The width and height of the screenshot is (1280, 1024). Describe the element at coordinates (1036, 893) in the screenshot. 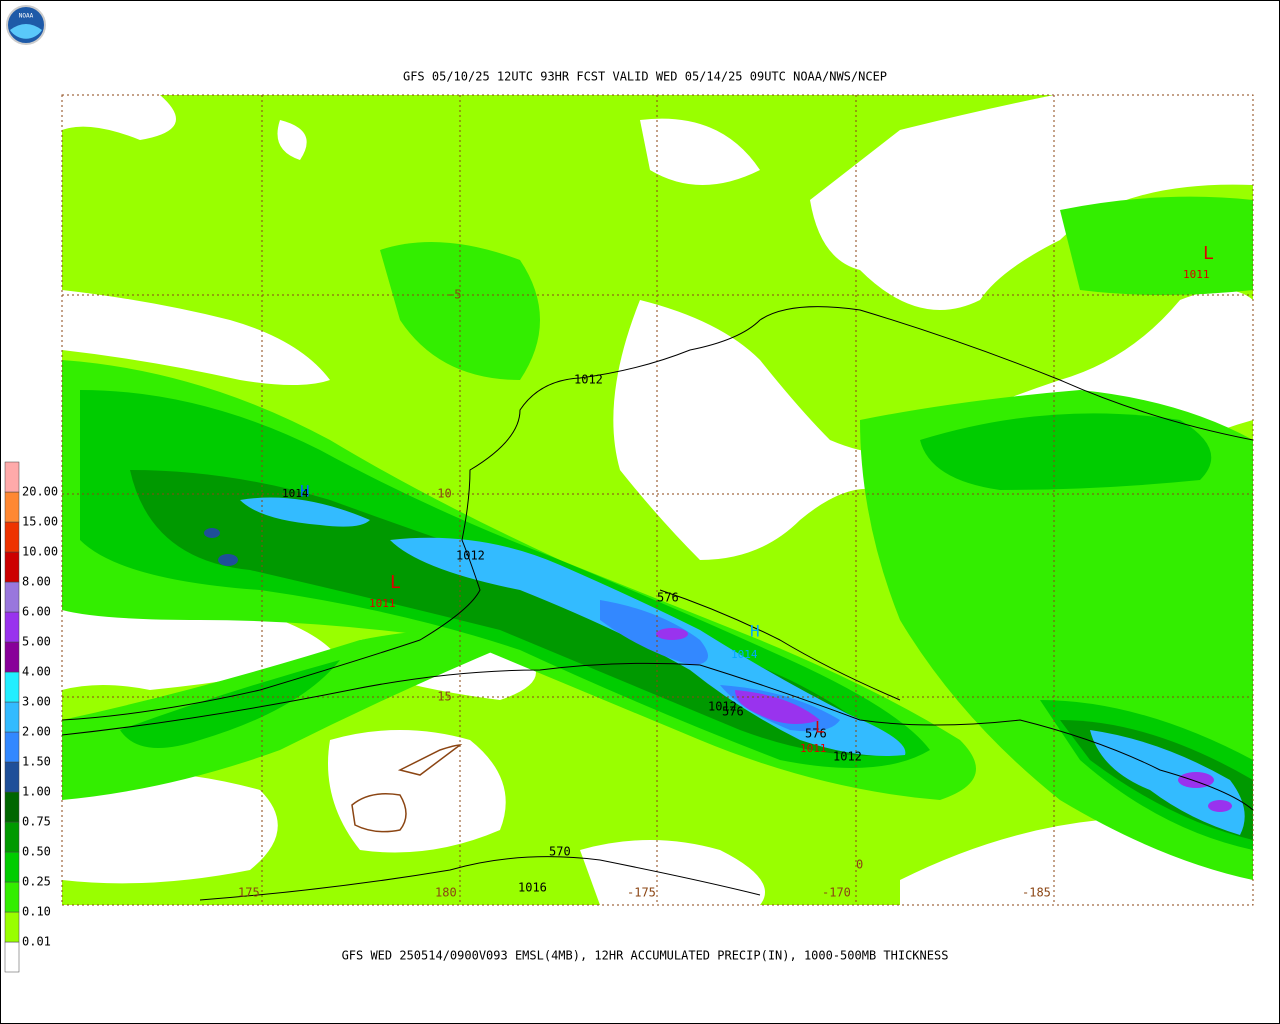

I see `grid-label: -185` at that location.